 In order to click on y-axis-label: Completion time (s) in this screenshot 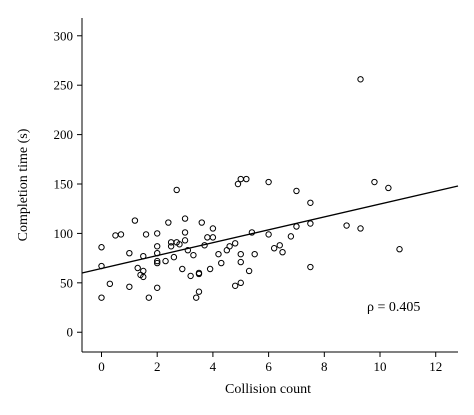, I will do `click(23, 184)`.